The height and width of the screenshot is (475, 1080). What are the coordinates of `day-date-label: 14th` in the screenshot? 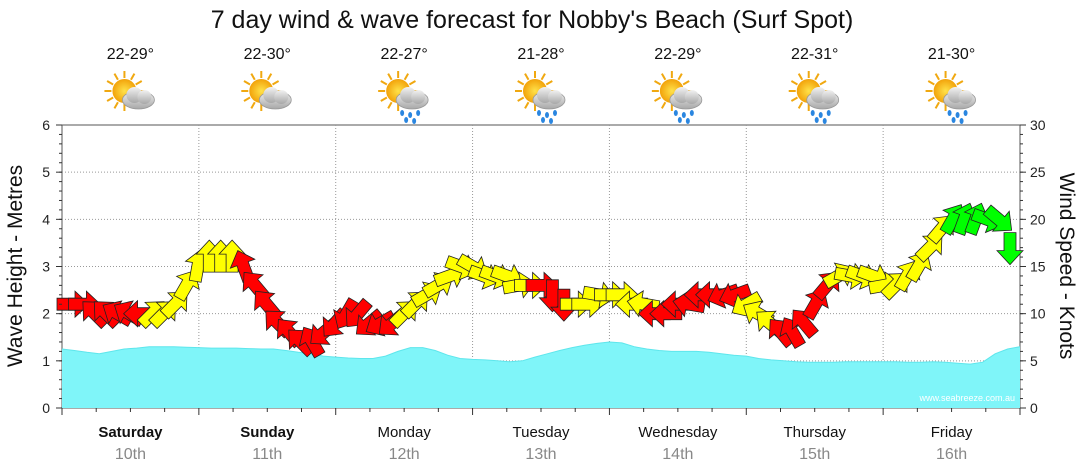 It's located at (677, 454).